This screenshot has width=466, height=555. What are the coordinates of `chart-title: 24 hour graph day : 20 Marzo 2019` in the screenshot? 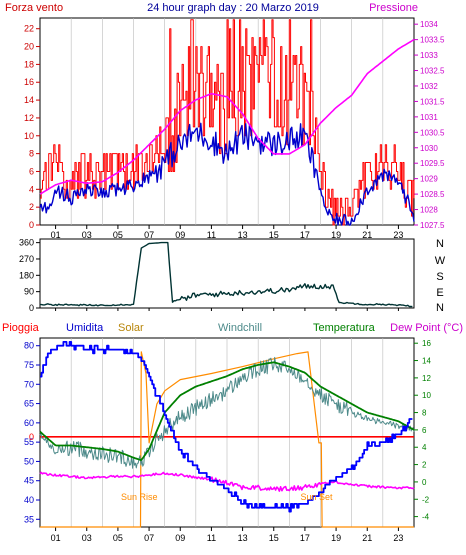 It's located at (233, 8).